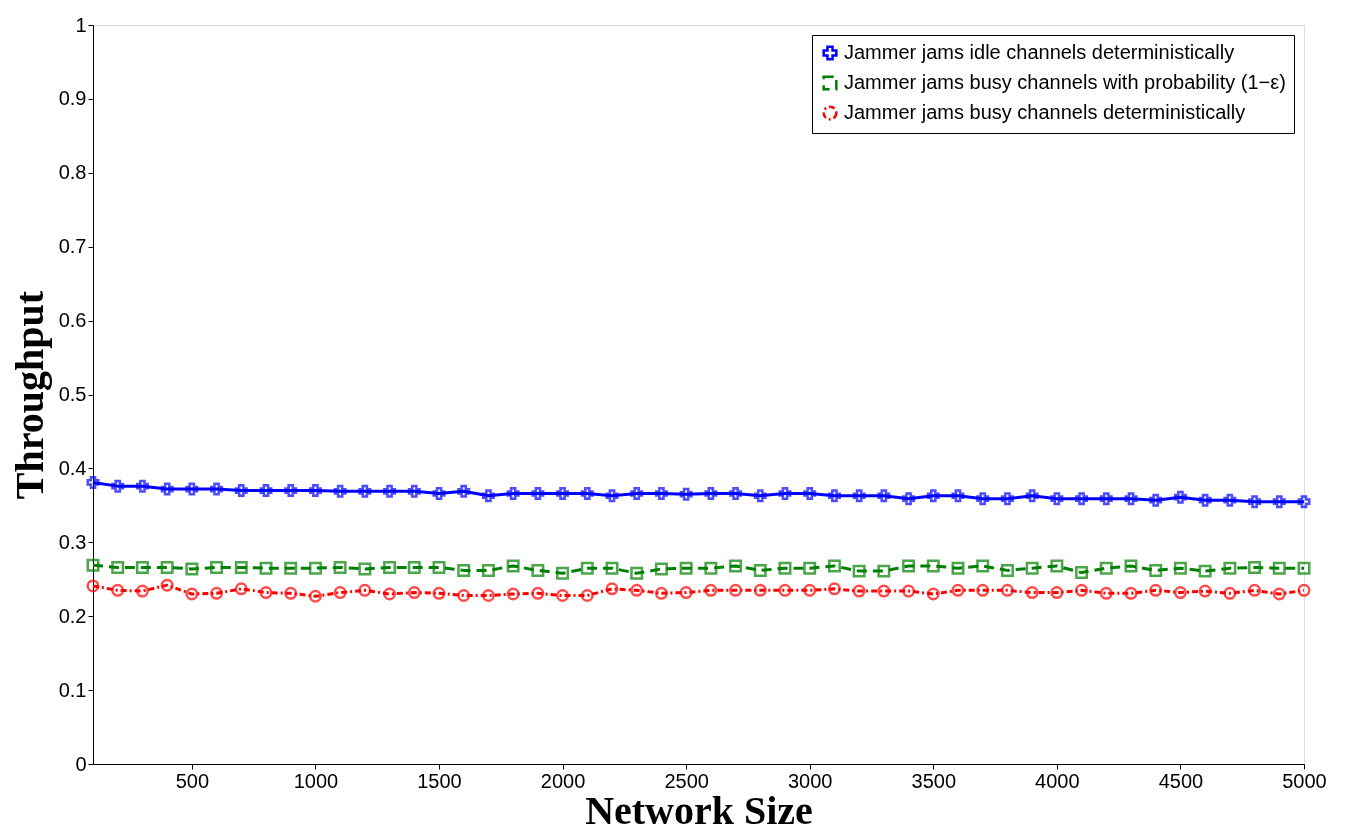 The width and height of the screenshot is (1357, 836). Describe the element at coordinates (1057, 780) in the screenshot. I see `x-tick-label: 4000` at that location.